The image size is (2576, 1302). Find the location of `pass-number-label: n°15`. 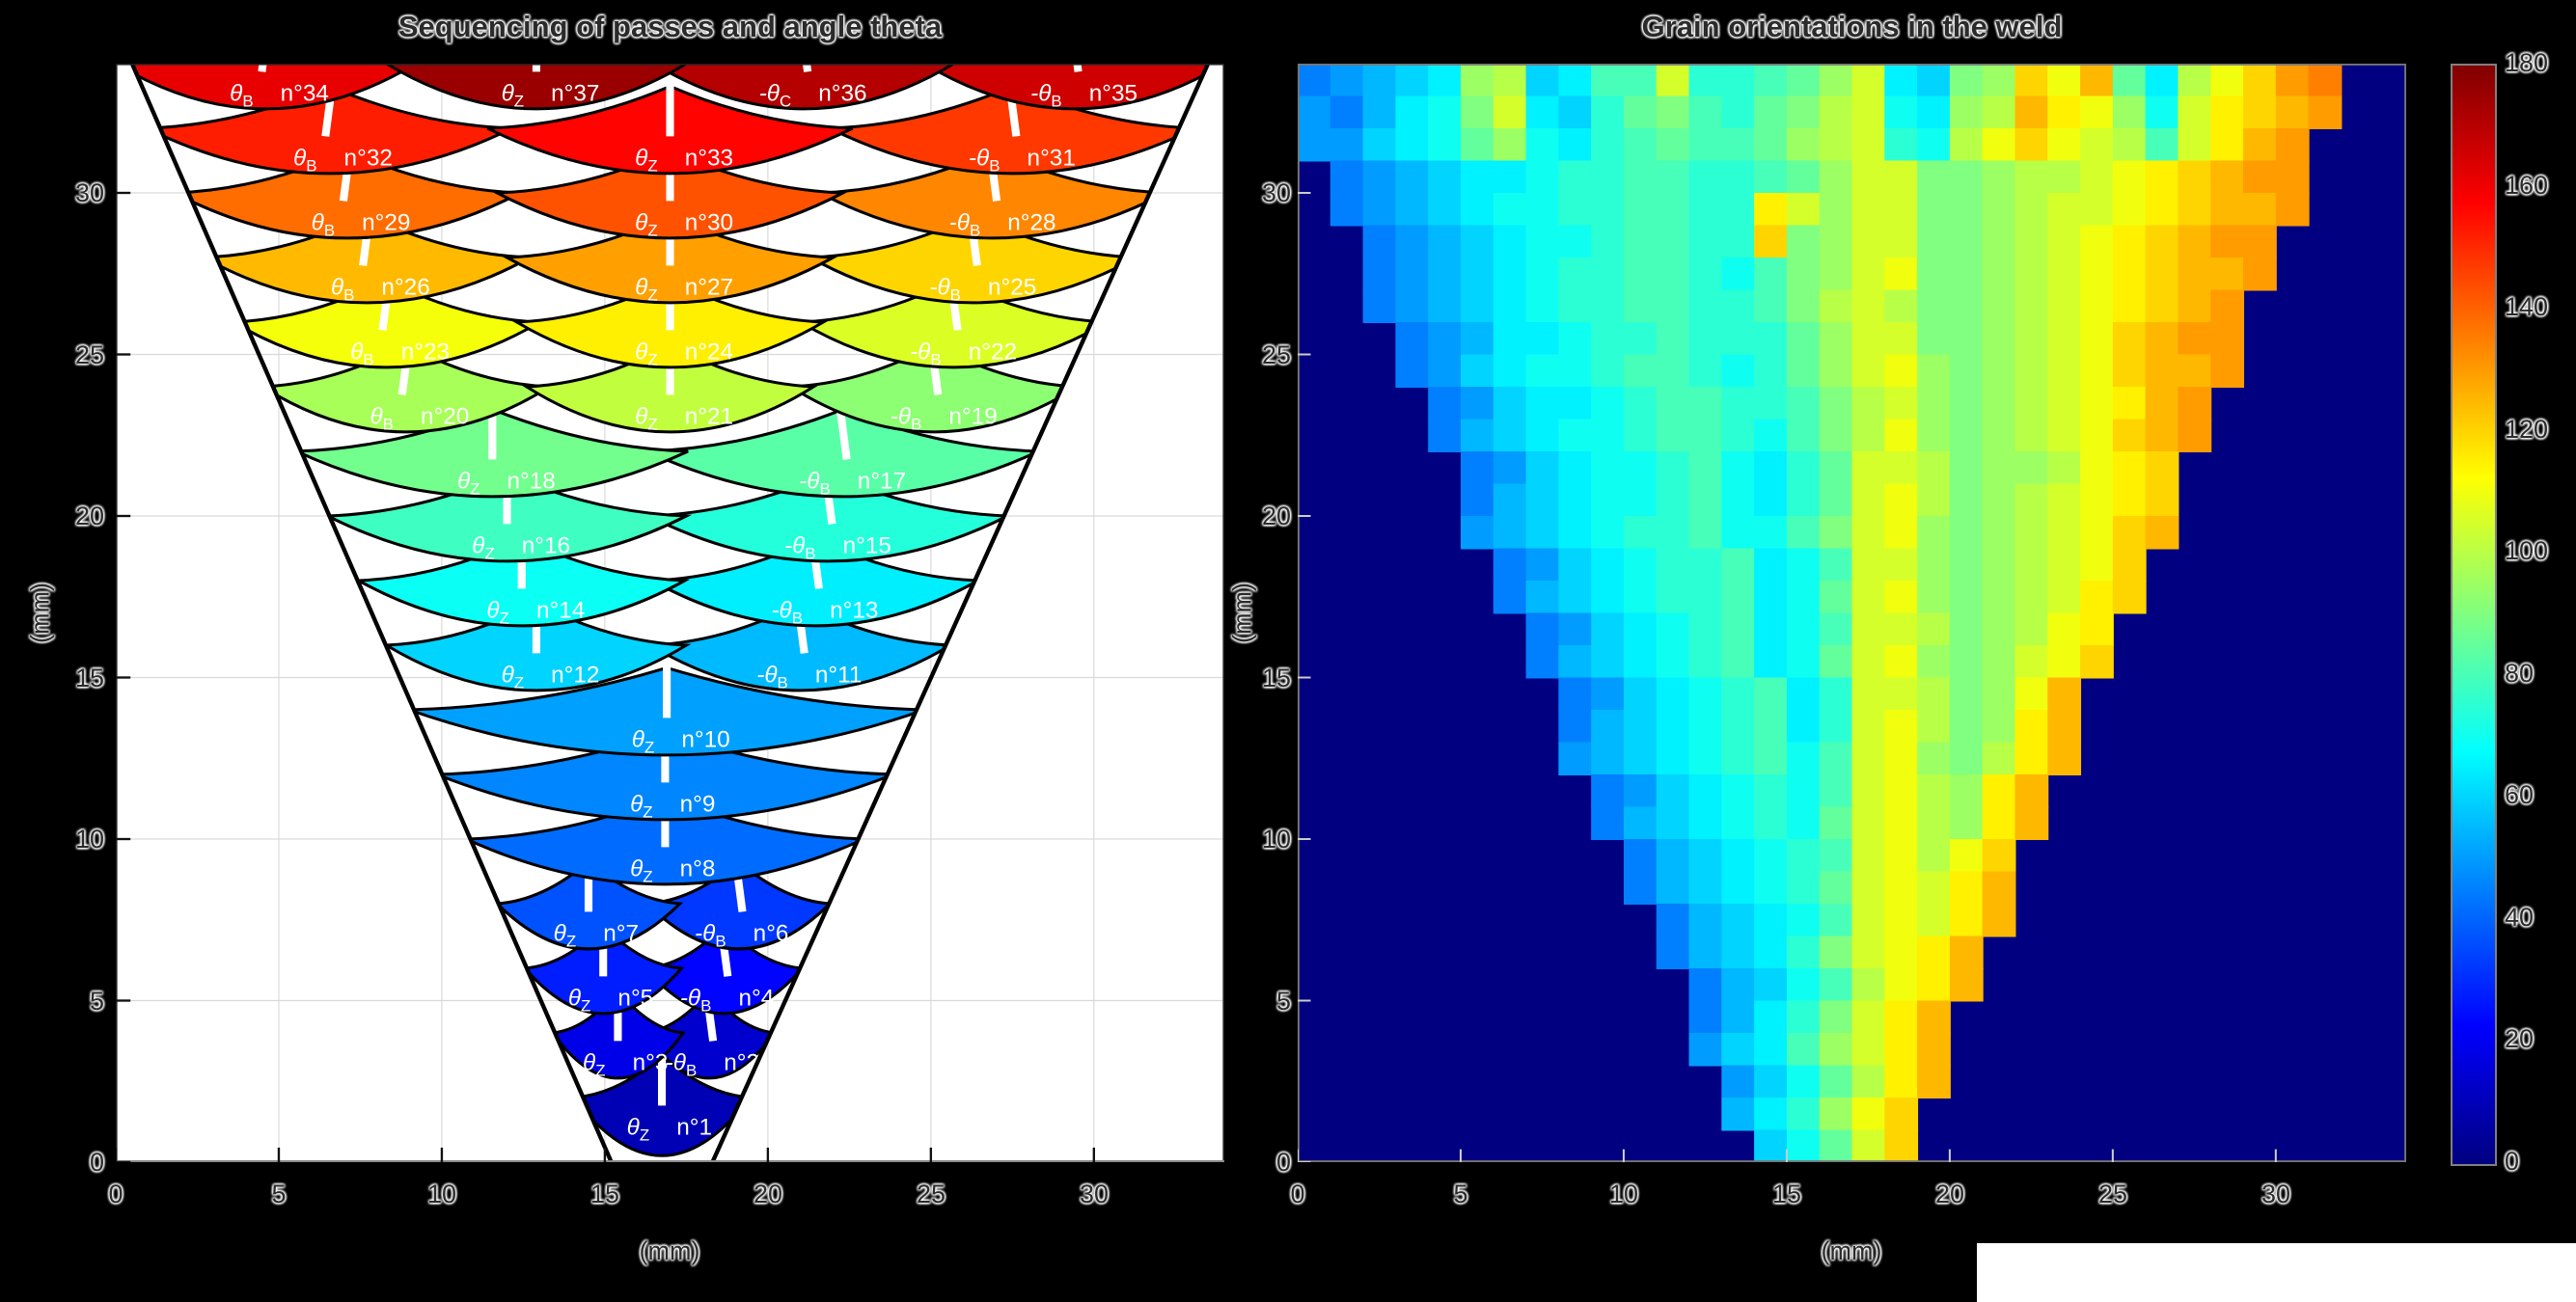

pass-number-label: n°15 is located at coordinates (867, 546).